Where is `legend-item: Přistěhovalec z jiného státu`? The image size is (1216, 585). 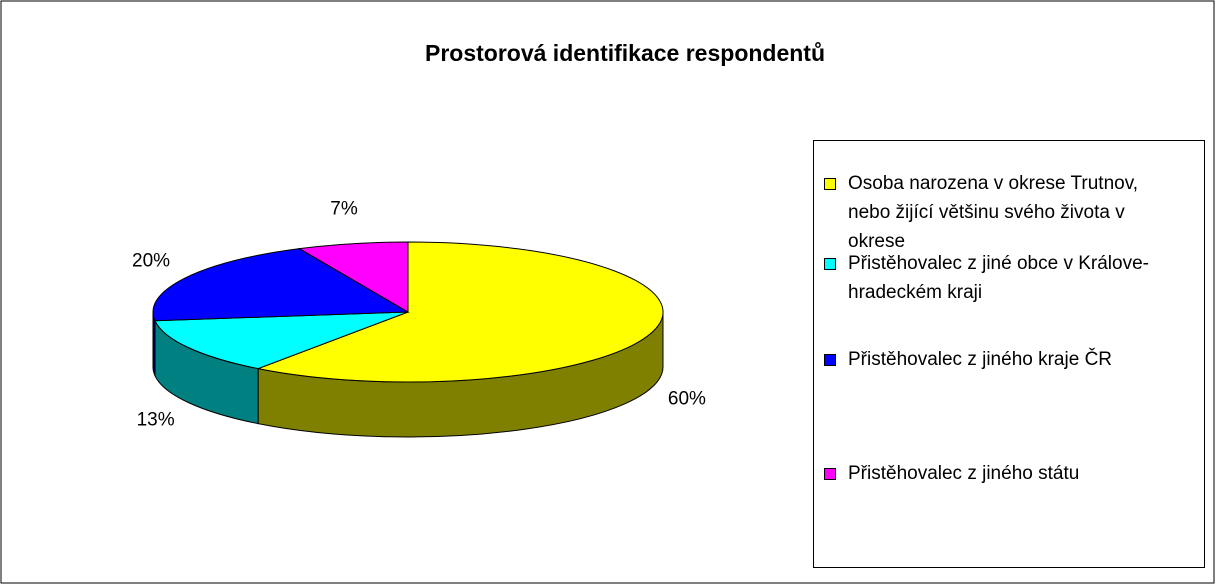 legend-item: Přistěhovalec z jiného státu is located at coordinates (994, 473).